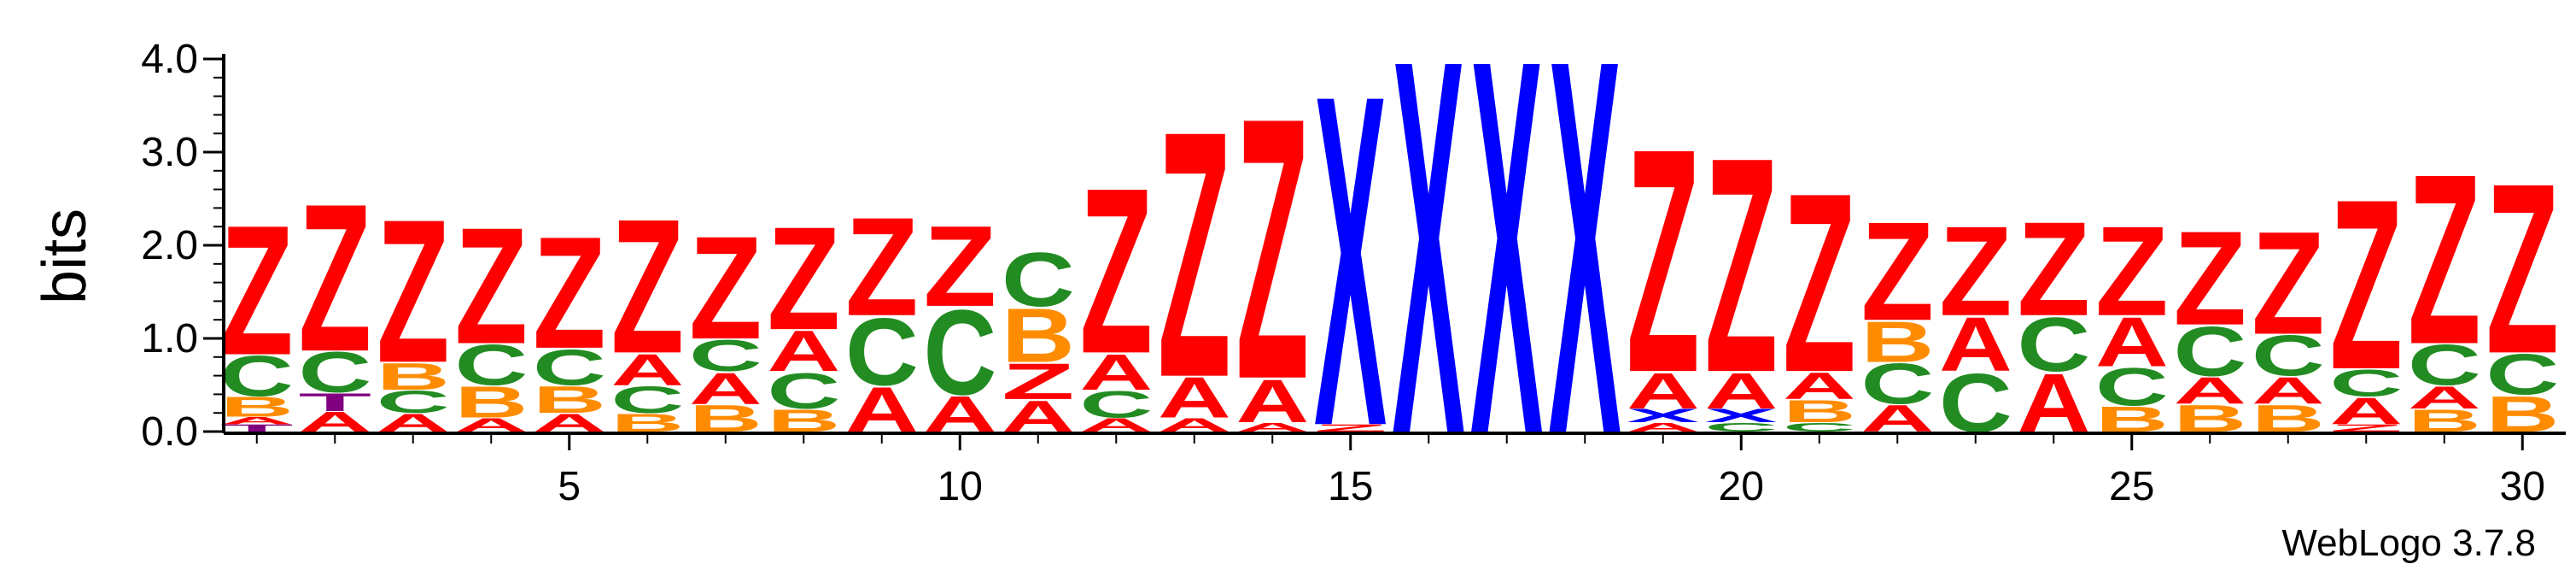 Image resolution: width=2576 pixels, height=570 pixels. I want to click on x-axis: 5 10 15 20 25 30, so click(1395, 471).